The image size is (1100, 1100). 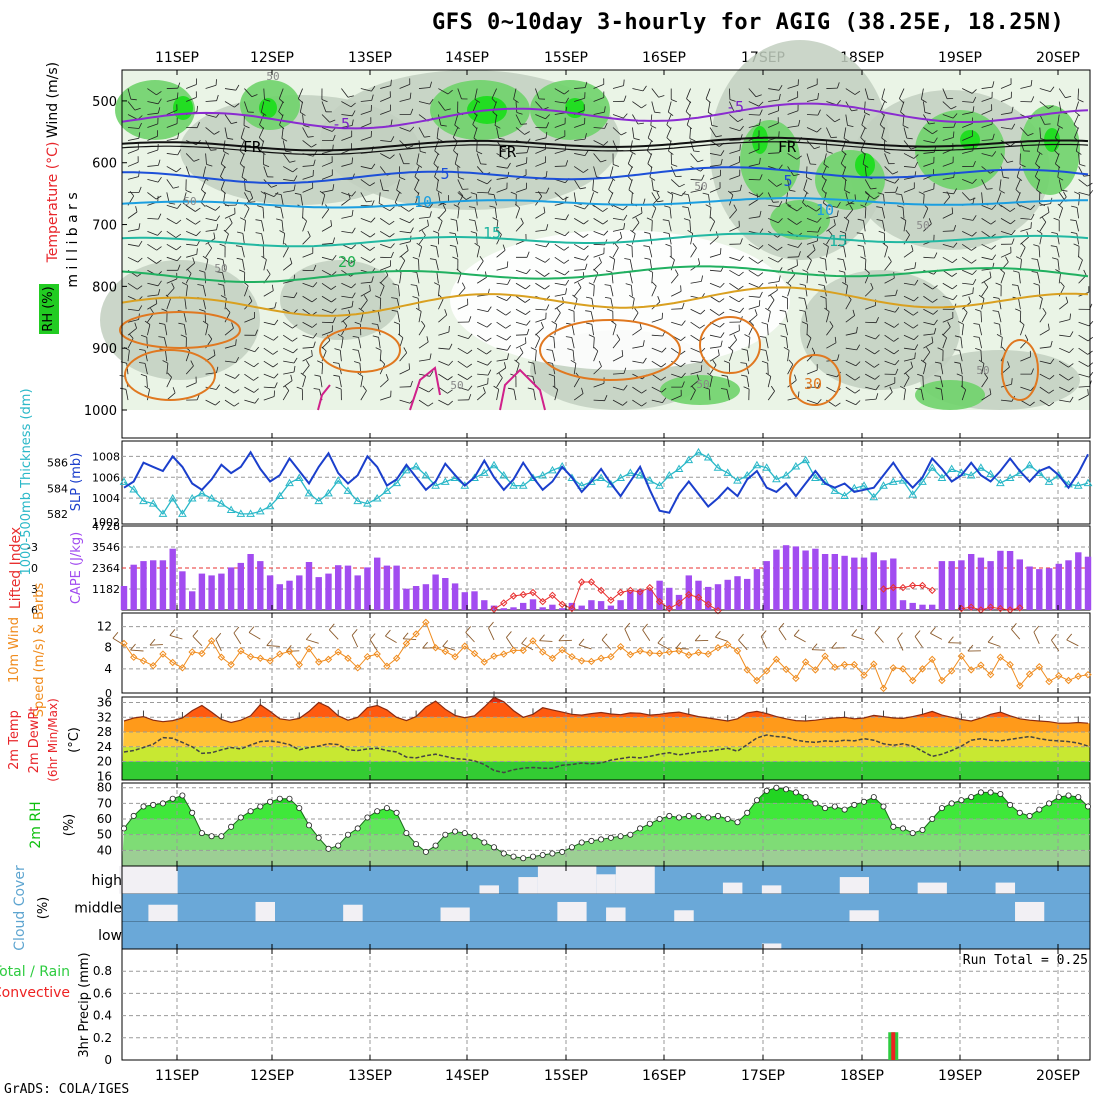 I want to click on rh-band, so click(x=606, y=858).